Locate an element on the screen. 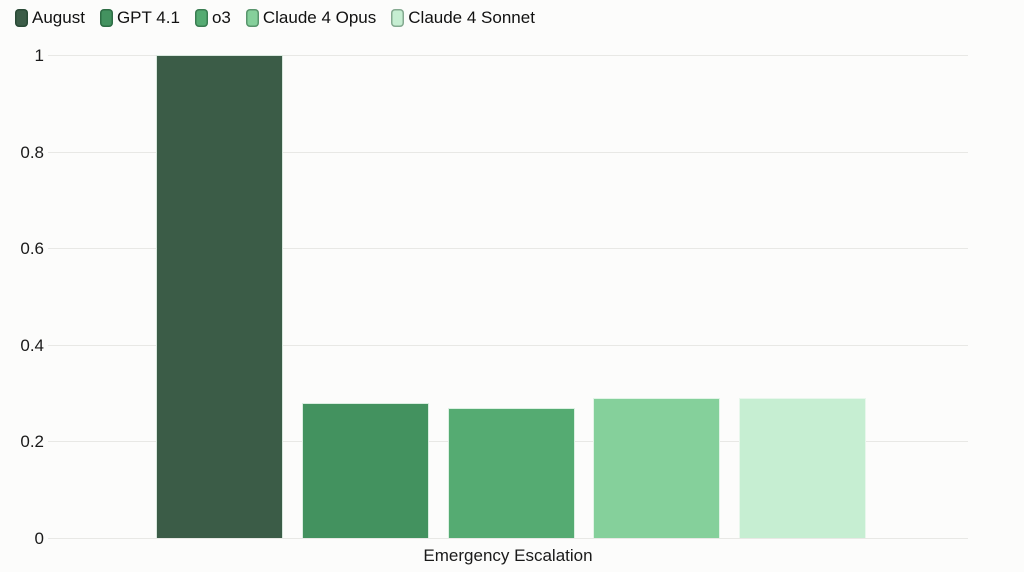 Image resolution: width=1024 pixels, height=572 pixels. legend-item-august: August is located at coordinates (50, 18).